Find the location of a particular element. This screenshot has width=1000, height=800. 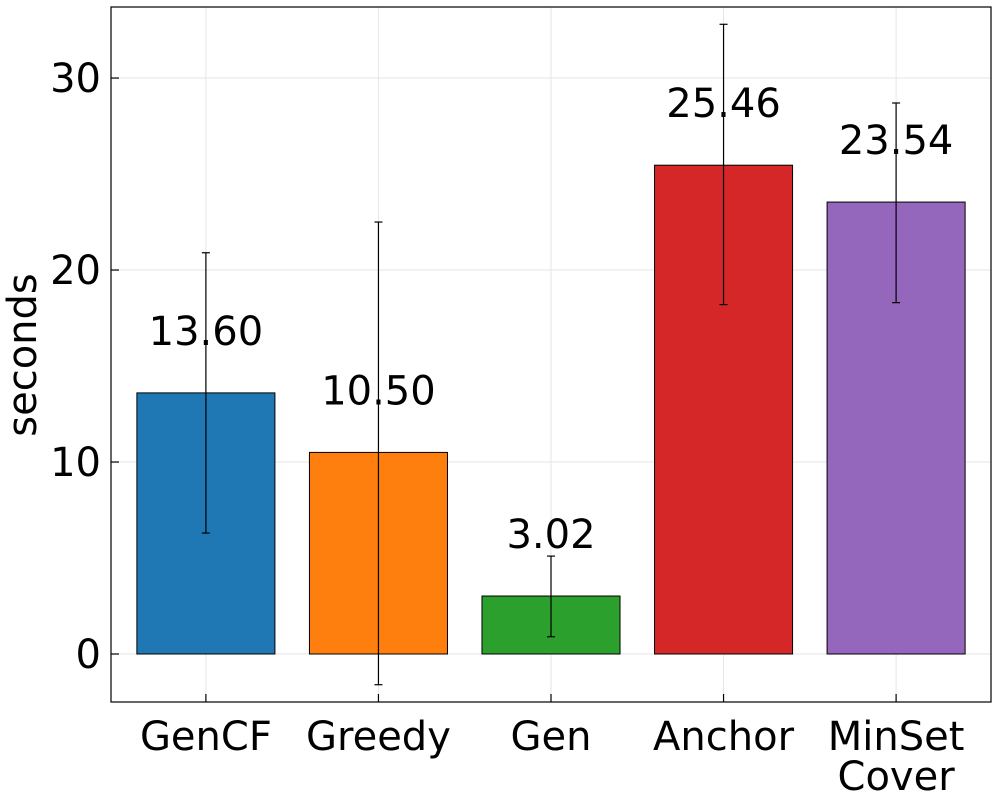

x-tick-label: MinSet is located at coordinates (896, 737).